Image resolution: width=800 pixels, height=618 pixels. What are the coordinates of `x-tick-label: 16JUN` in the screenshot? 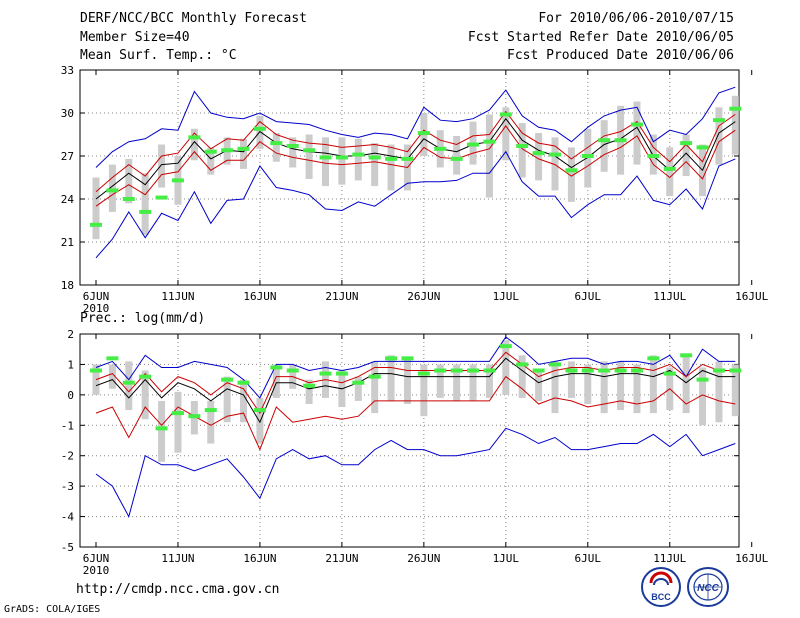 It's located at (259, 296).